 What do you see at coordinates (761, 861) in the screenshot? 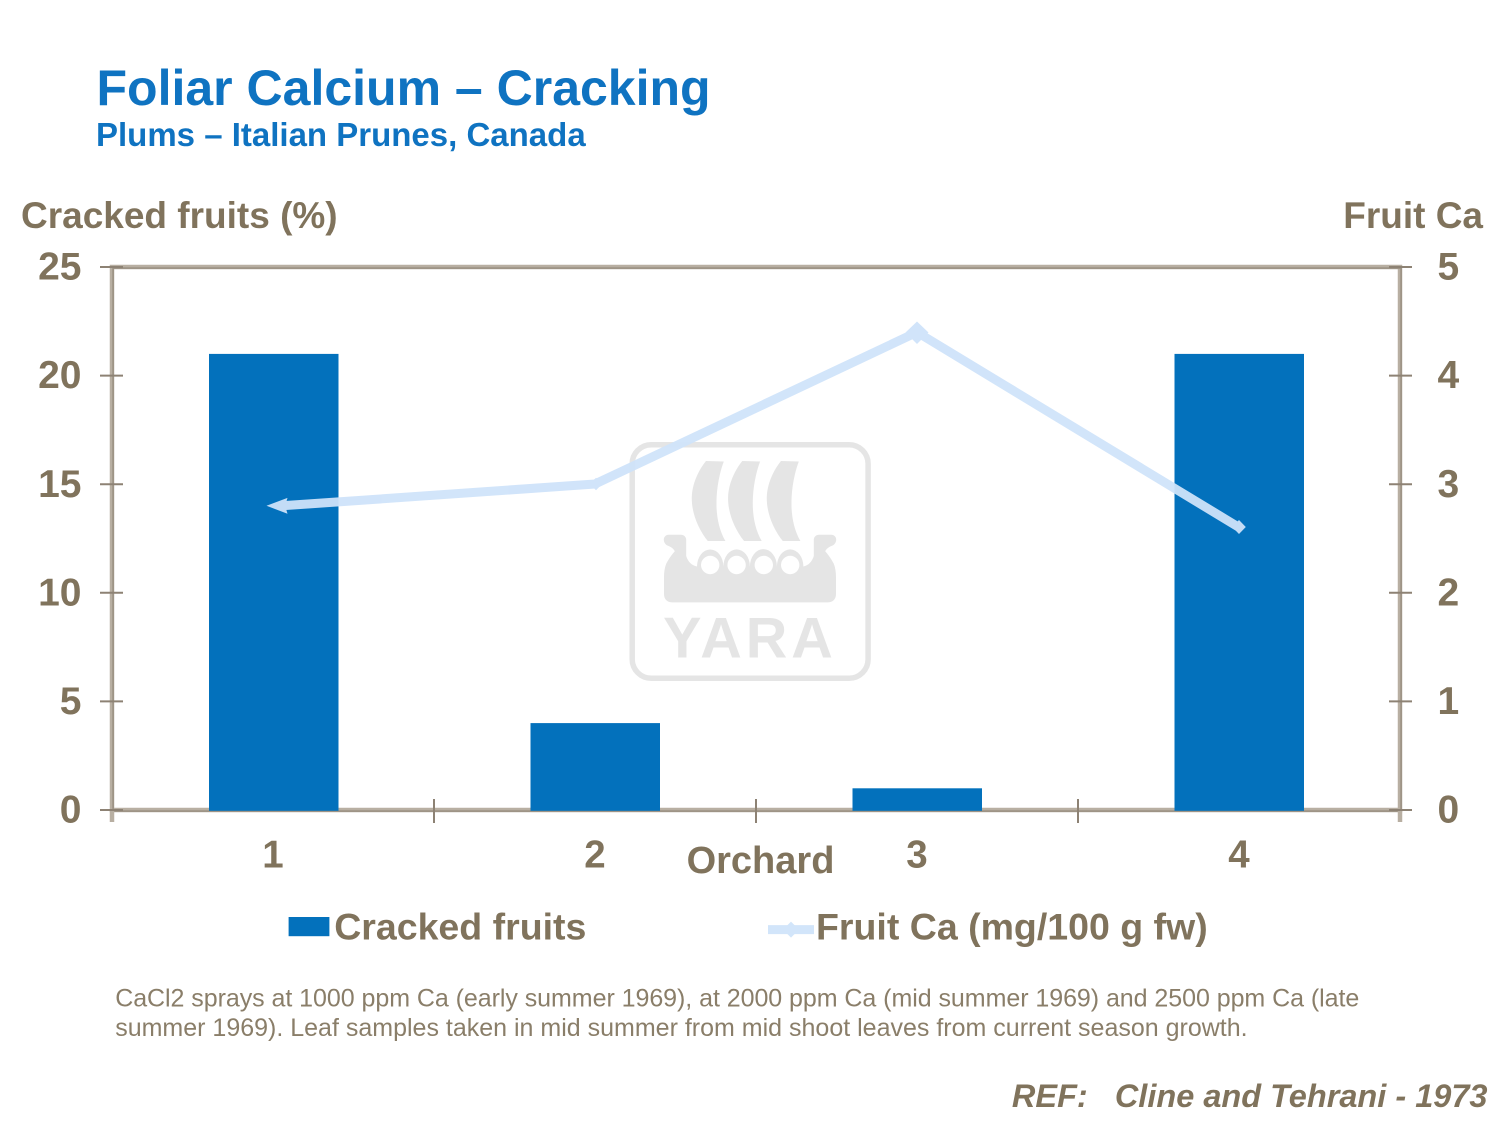
I see `svg-text: Orchard` at bounding box center [761, 861].